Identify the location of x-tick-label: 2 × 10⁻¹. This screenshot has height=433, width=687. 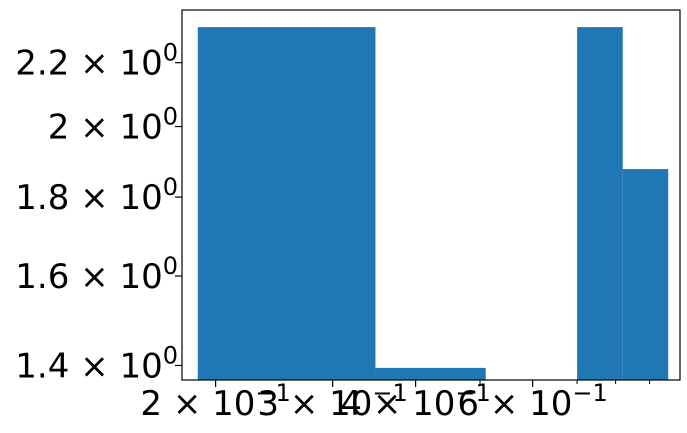
(215, 401).